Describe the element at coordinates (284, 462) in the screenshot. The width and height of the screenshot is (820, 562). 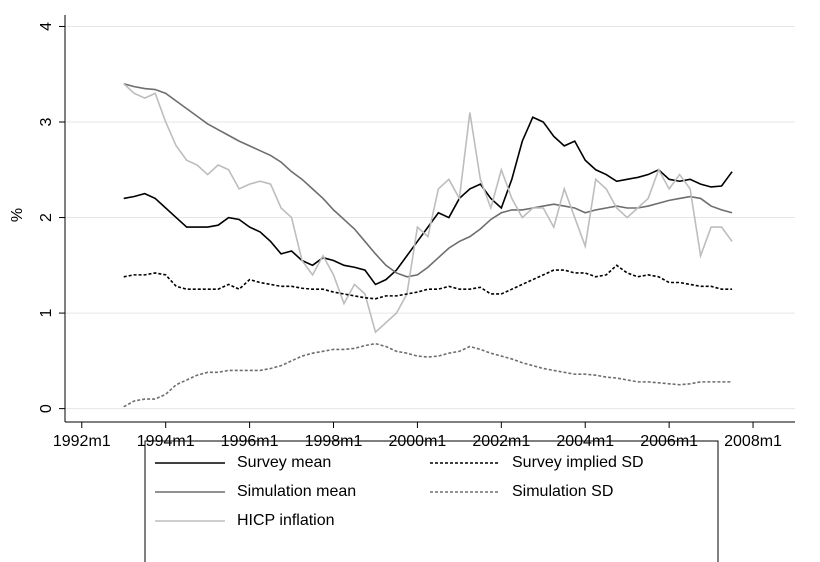
I see `legend-label: Survey mean` at that location.